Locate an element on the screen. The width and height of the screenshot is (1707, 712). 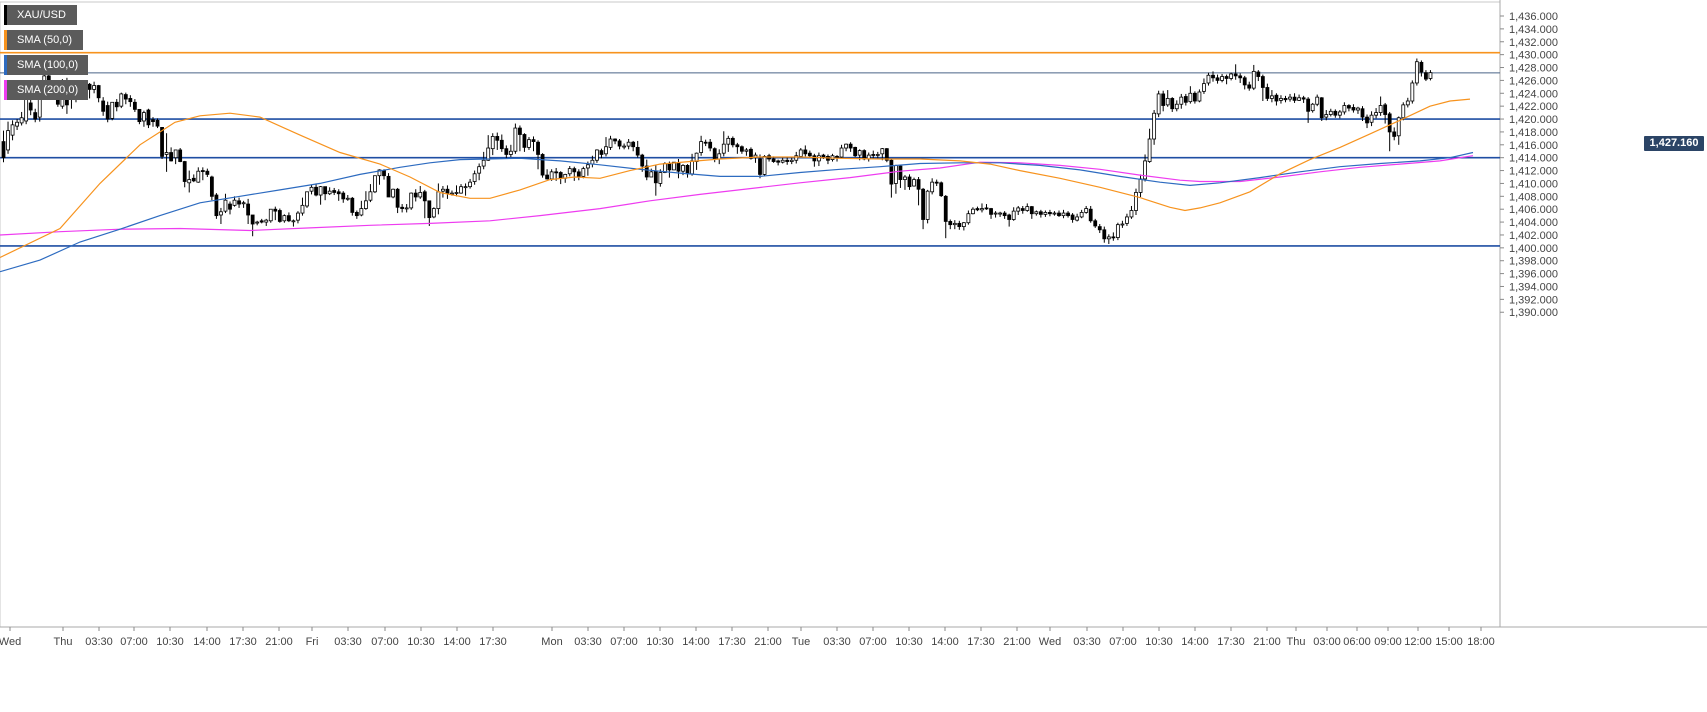
y-tick-label: 1,396.000 is located at coordinates (1533, 275).